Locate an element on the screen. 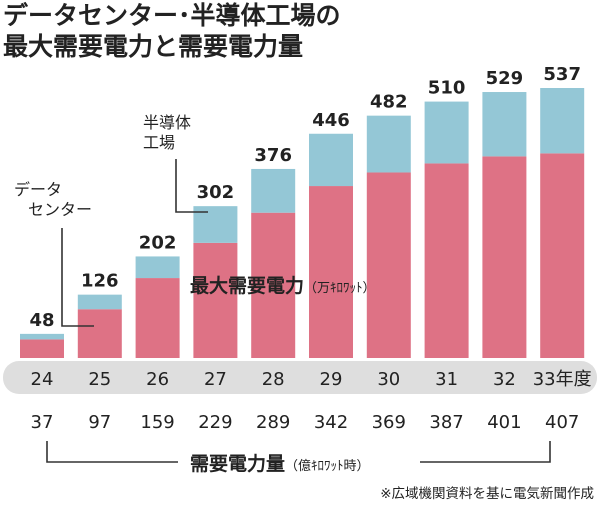  annotation-datacenter-line1: データ is located at coordinates (38, 189).